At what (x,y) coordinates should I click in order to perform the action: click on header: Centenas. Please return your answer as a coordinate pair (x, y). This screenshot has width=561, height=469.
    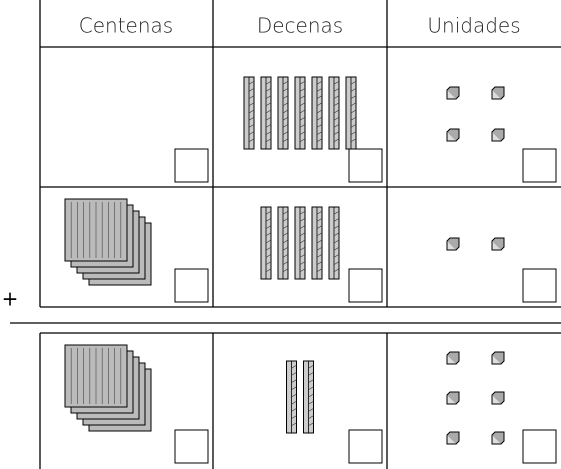
    Looking at the image, I should click on (126, 26).